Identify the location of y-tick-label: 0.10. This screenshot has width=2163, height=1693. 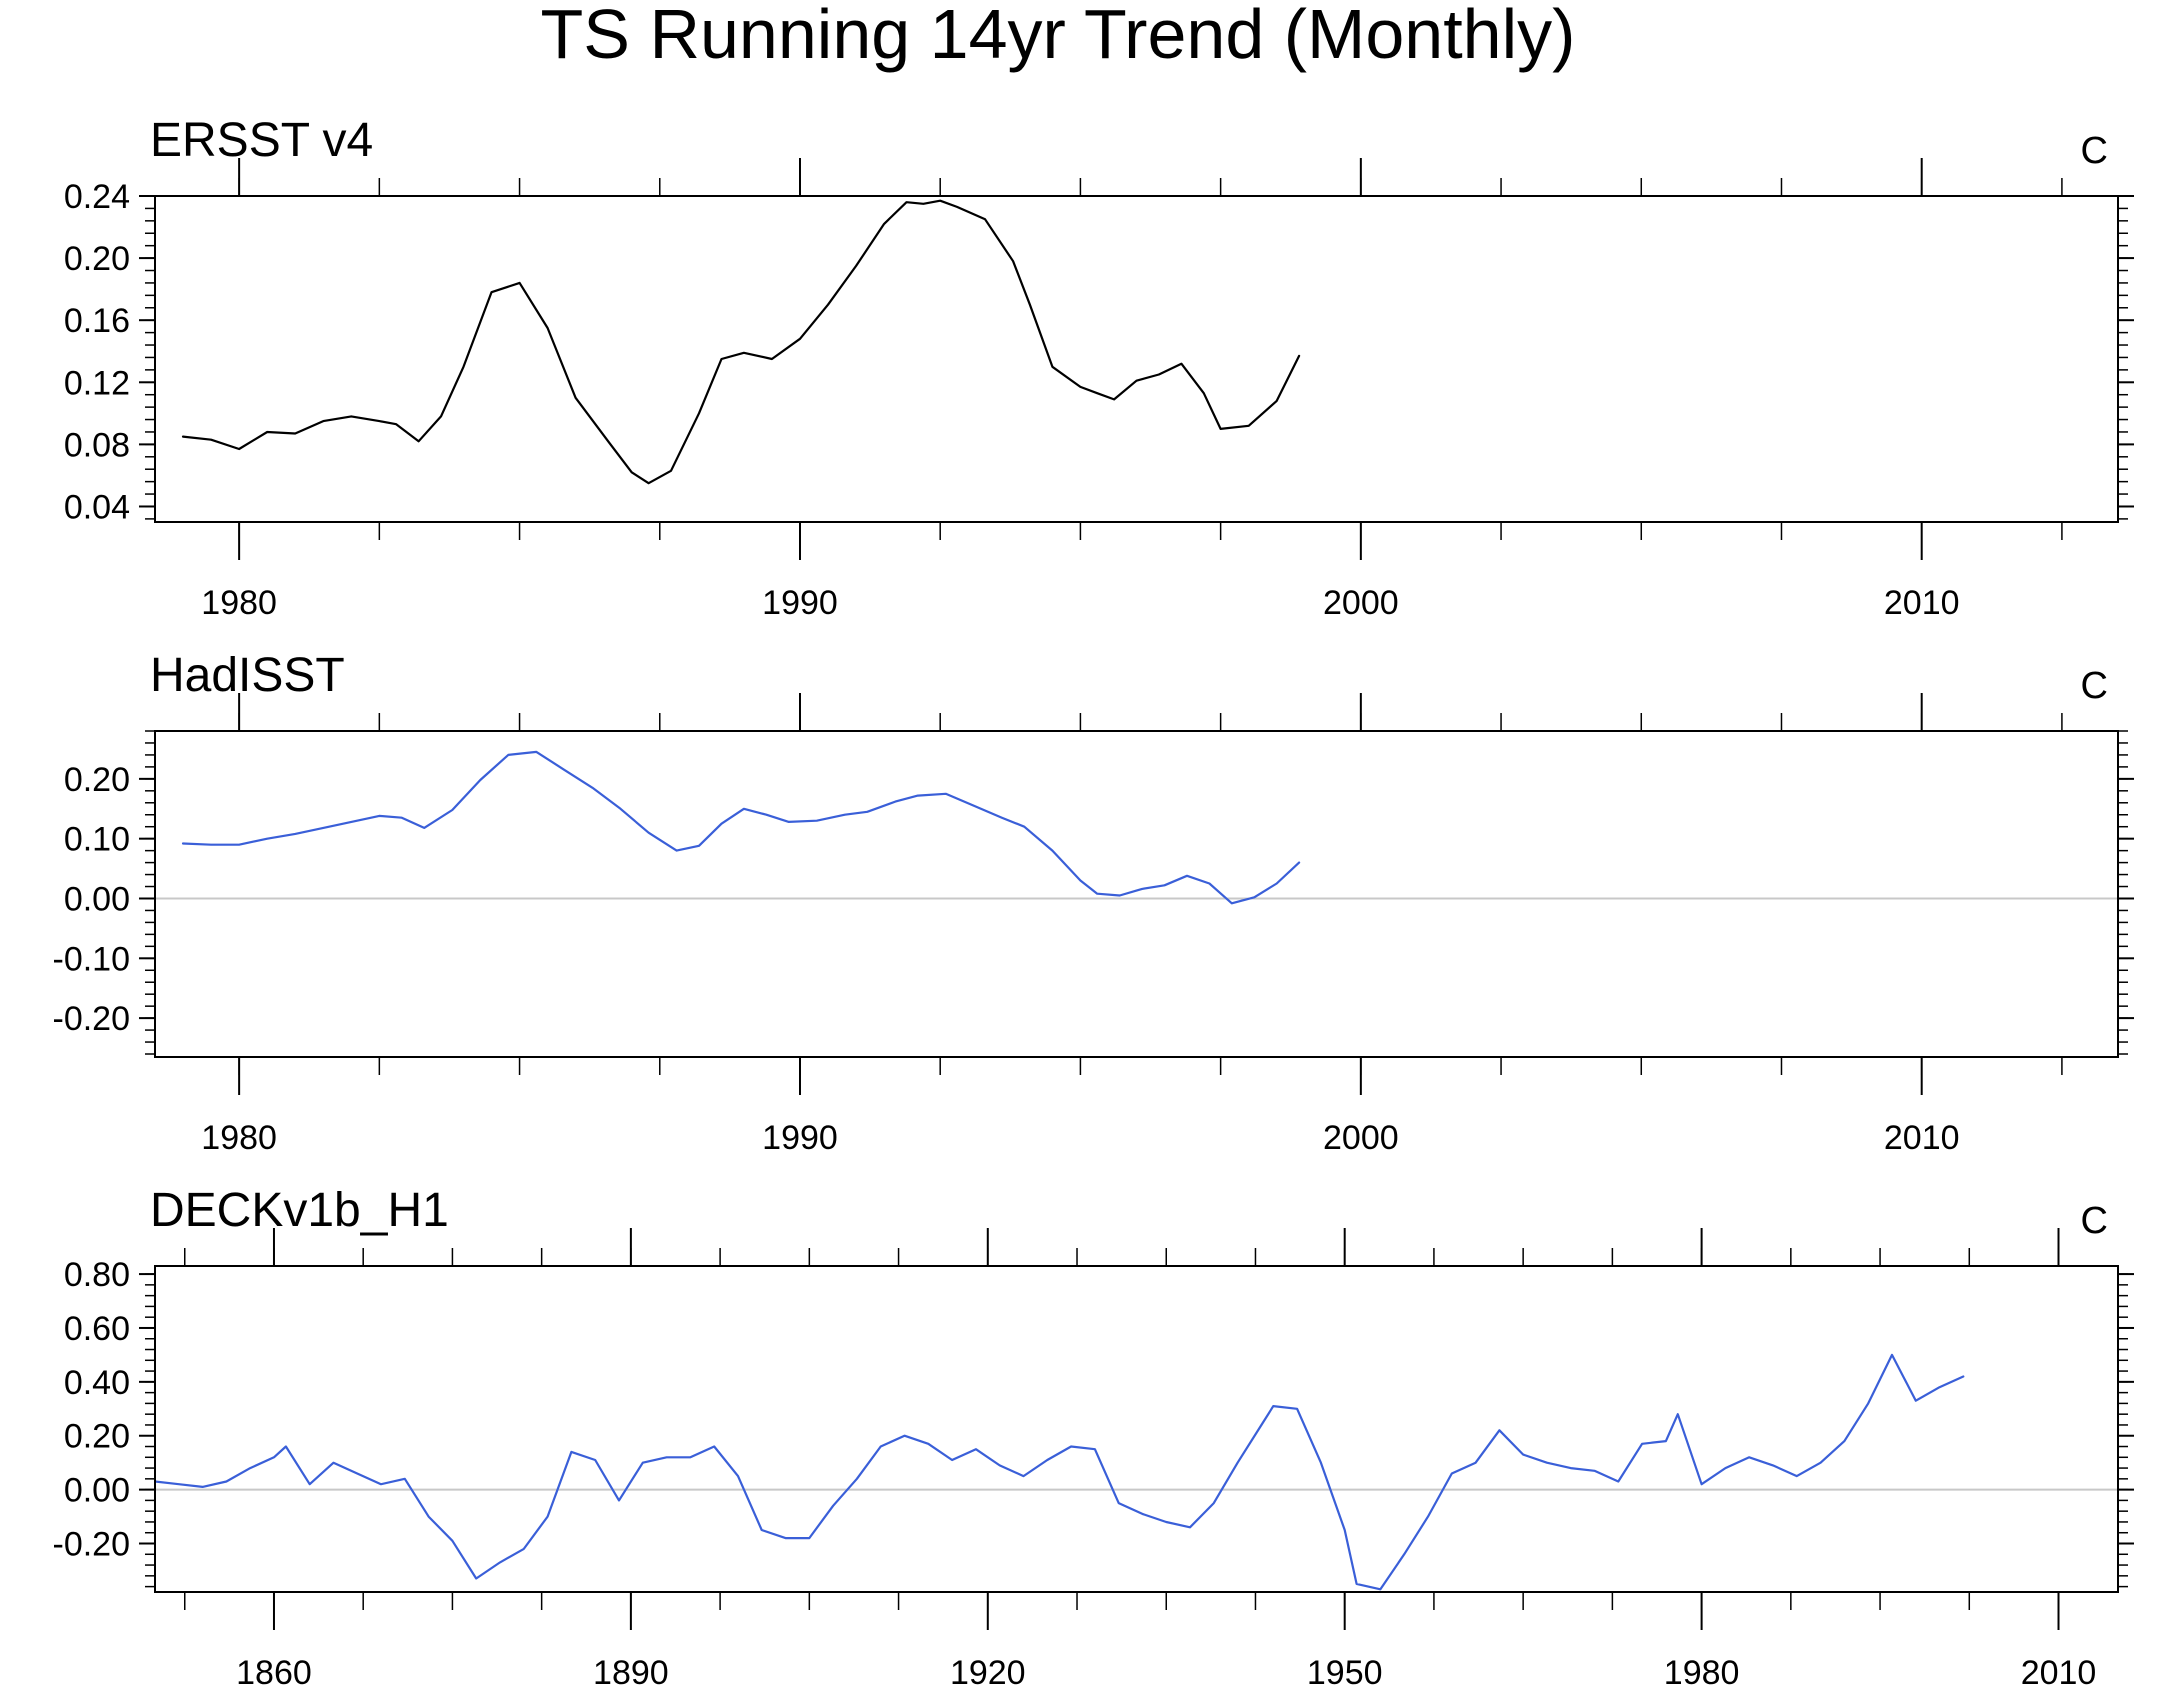
(97, 840).